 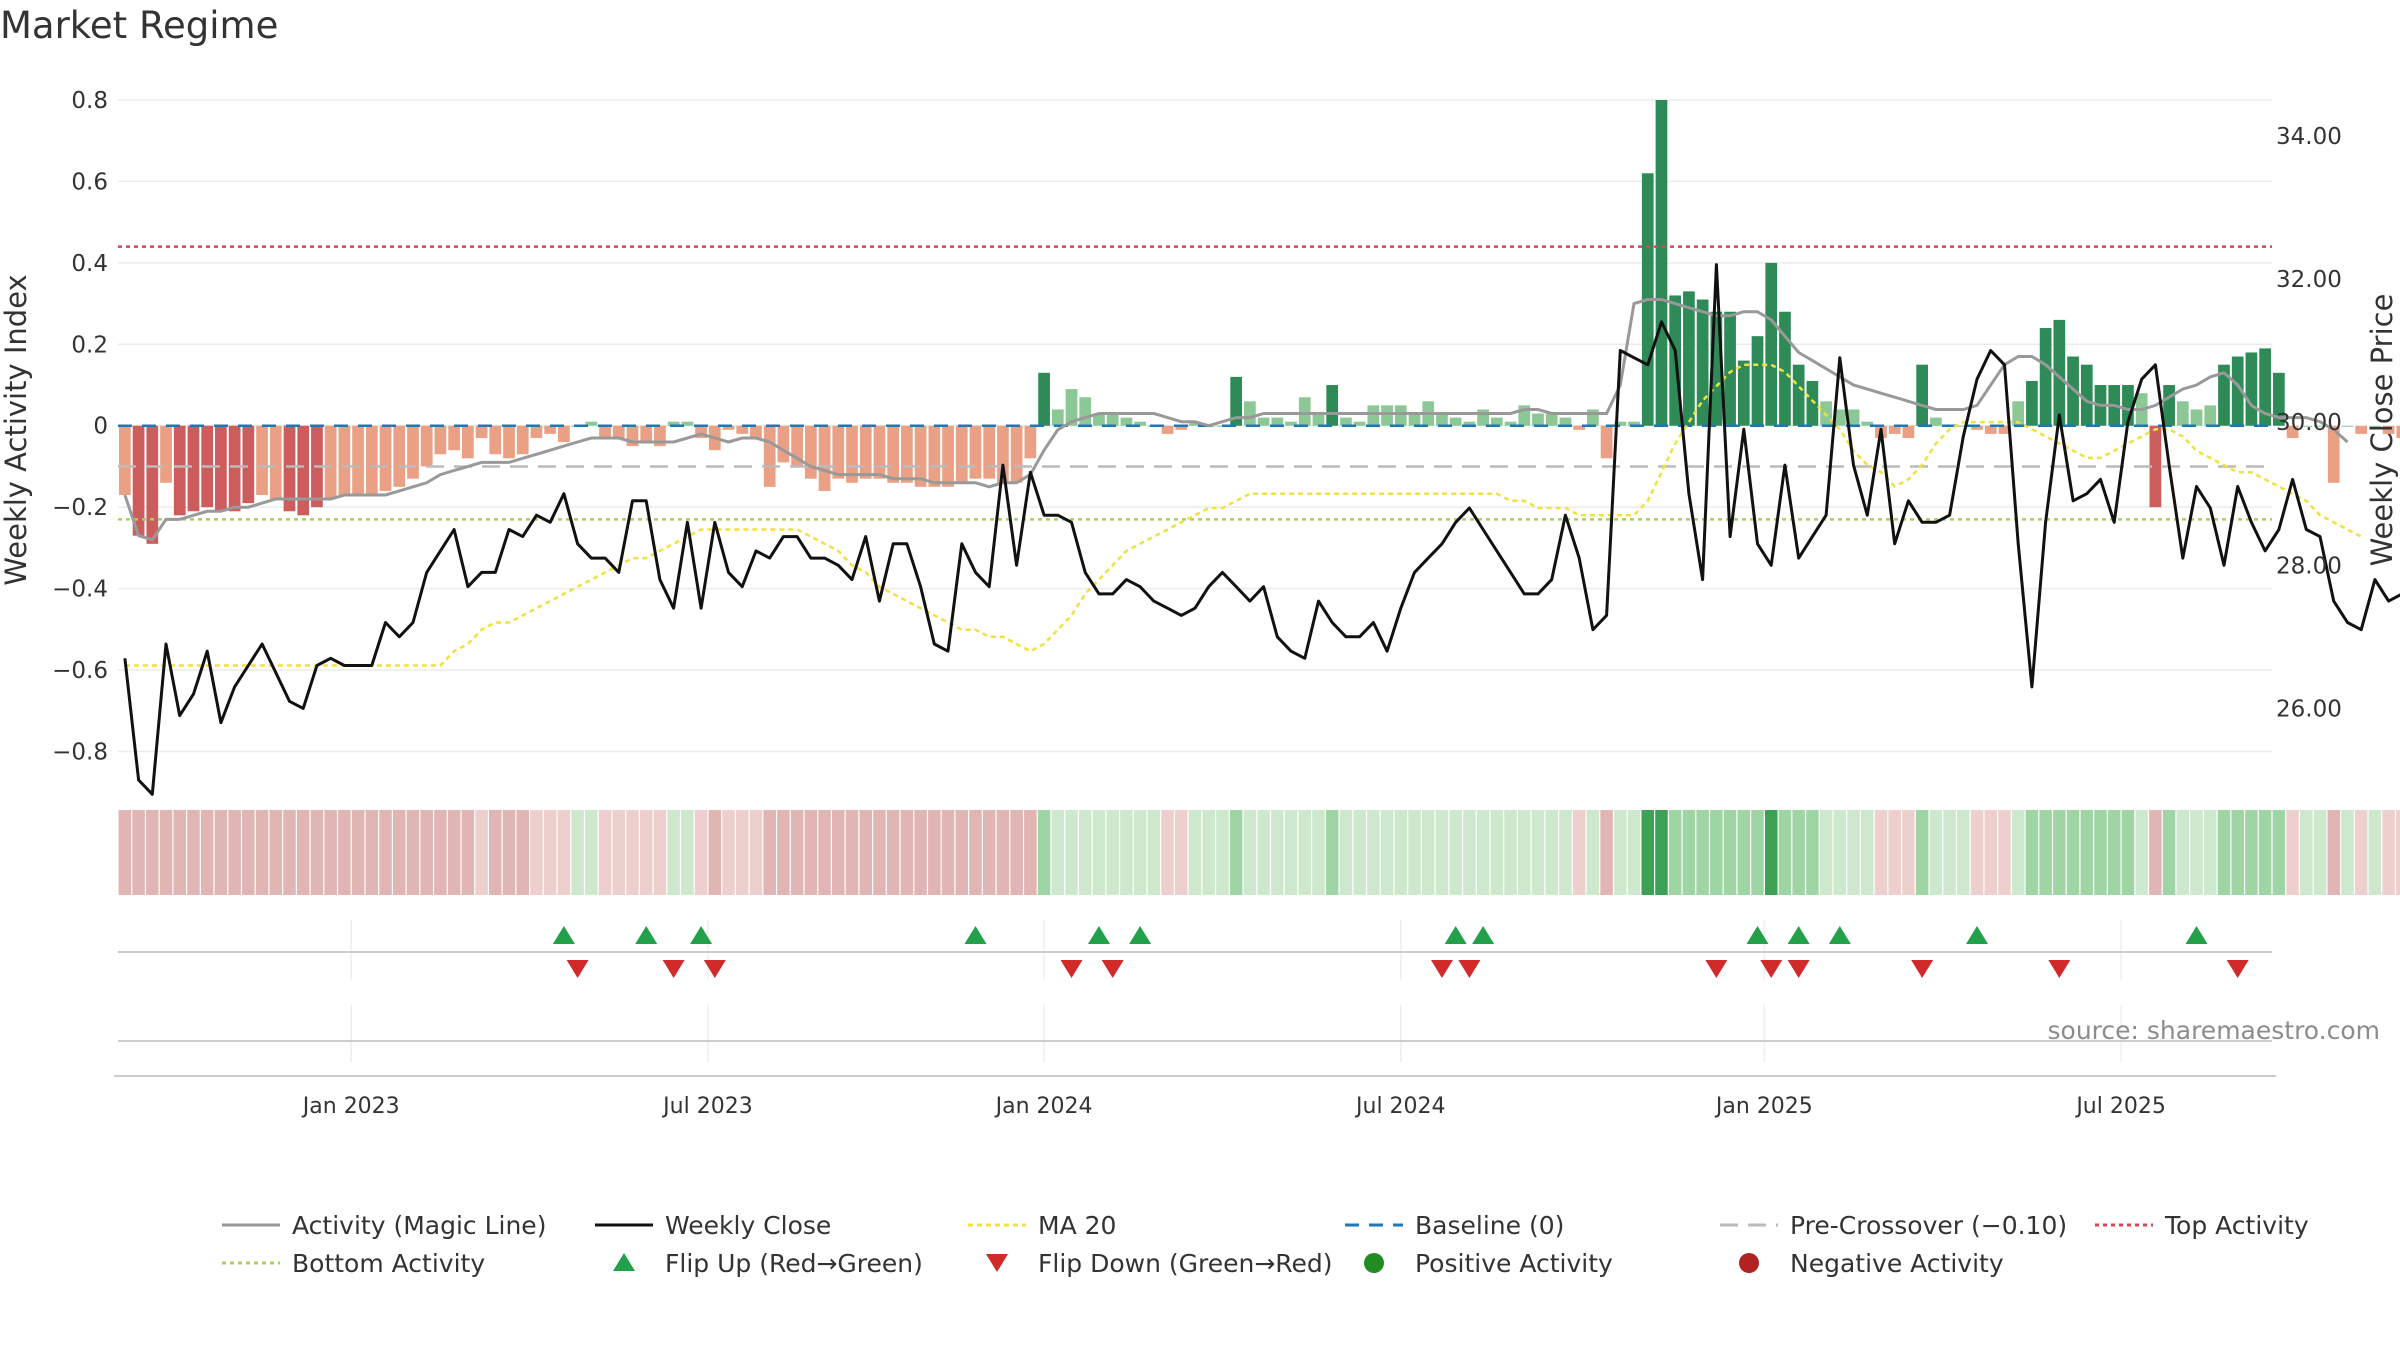 What do you see at coordinates (2309, 566) in the screenshot?
I see `right-tick-label: 28.00` at bounding box center [2309, 566].